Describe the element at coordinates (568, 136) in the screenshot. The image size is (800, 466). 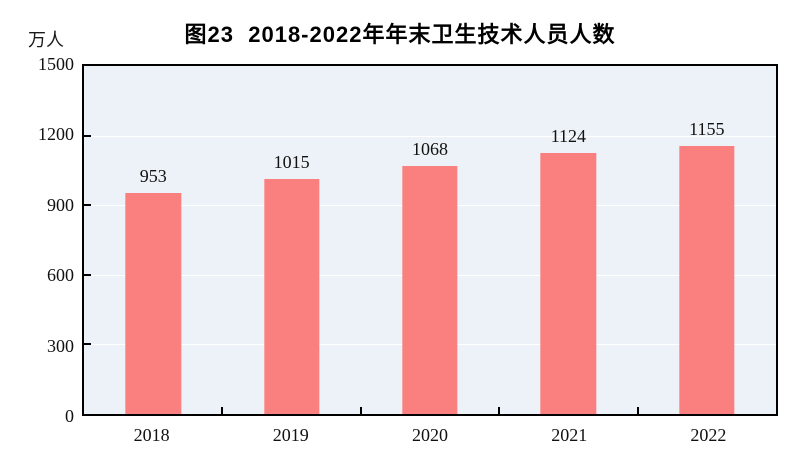
I see `bar-value-label: 1124` at that location.